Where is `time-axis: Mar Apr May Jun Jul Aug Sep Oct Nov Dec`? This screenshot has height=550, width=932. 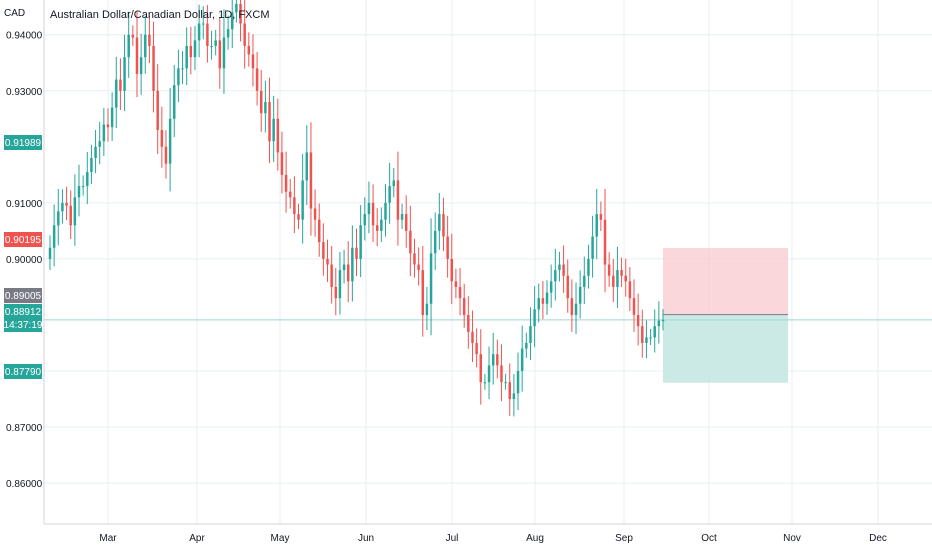 time-axis: Mar Apr May Jun Jul Aug Sep Oct Nov Dec is located at coordinates (493, 538).